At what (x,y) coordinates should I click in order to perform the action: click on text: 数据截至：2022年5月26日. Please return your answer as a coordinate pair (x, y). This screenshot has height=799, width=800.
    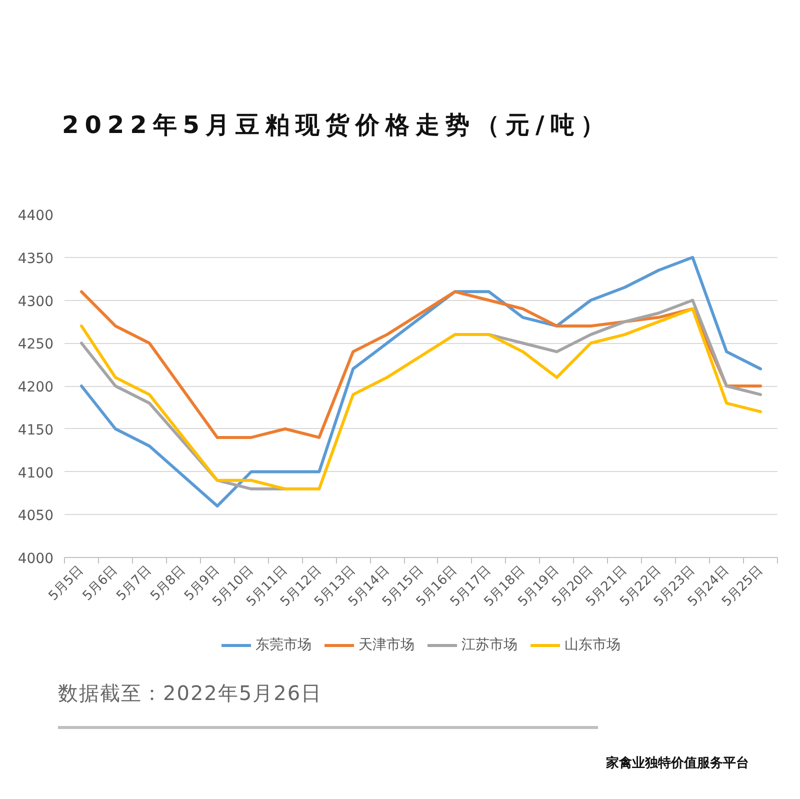
    Looking at the image, I should click on (328, 704).